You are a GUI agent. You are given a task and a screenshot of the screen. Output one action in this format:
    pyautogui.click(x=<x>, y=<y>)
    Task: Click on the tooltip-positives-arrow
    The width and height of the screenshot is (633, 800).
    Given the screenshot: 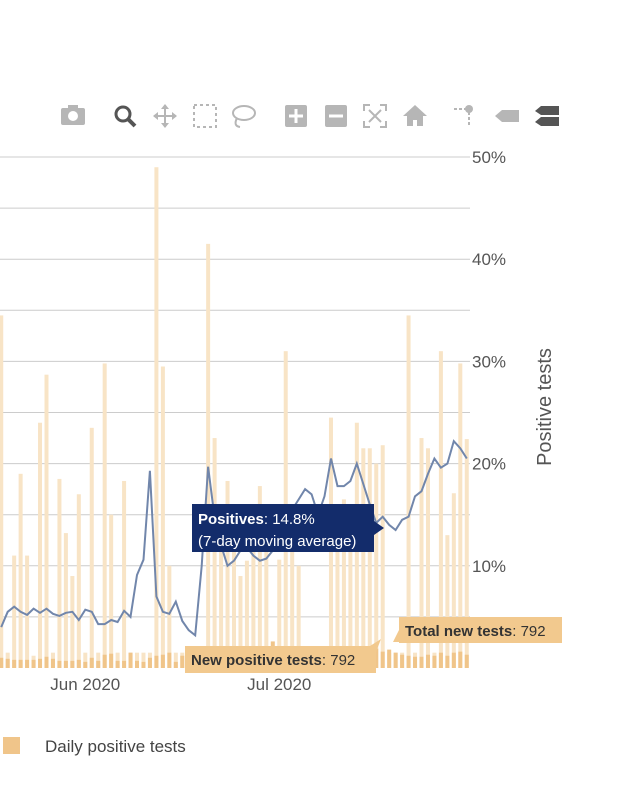 What is the action you would take?
    pyautogui.click(x=379, y=528)
    